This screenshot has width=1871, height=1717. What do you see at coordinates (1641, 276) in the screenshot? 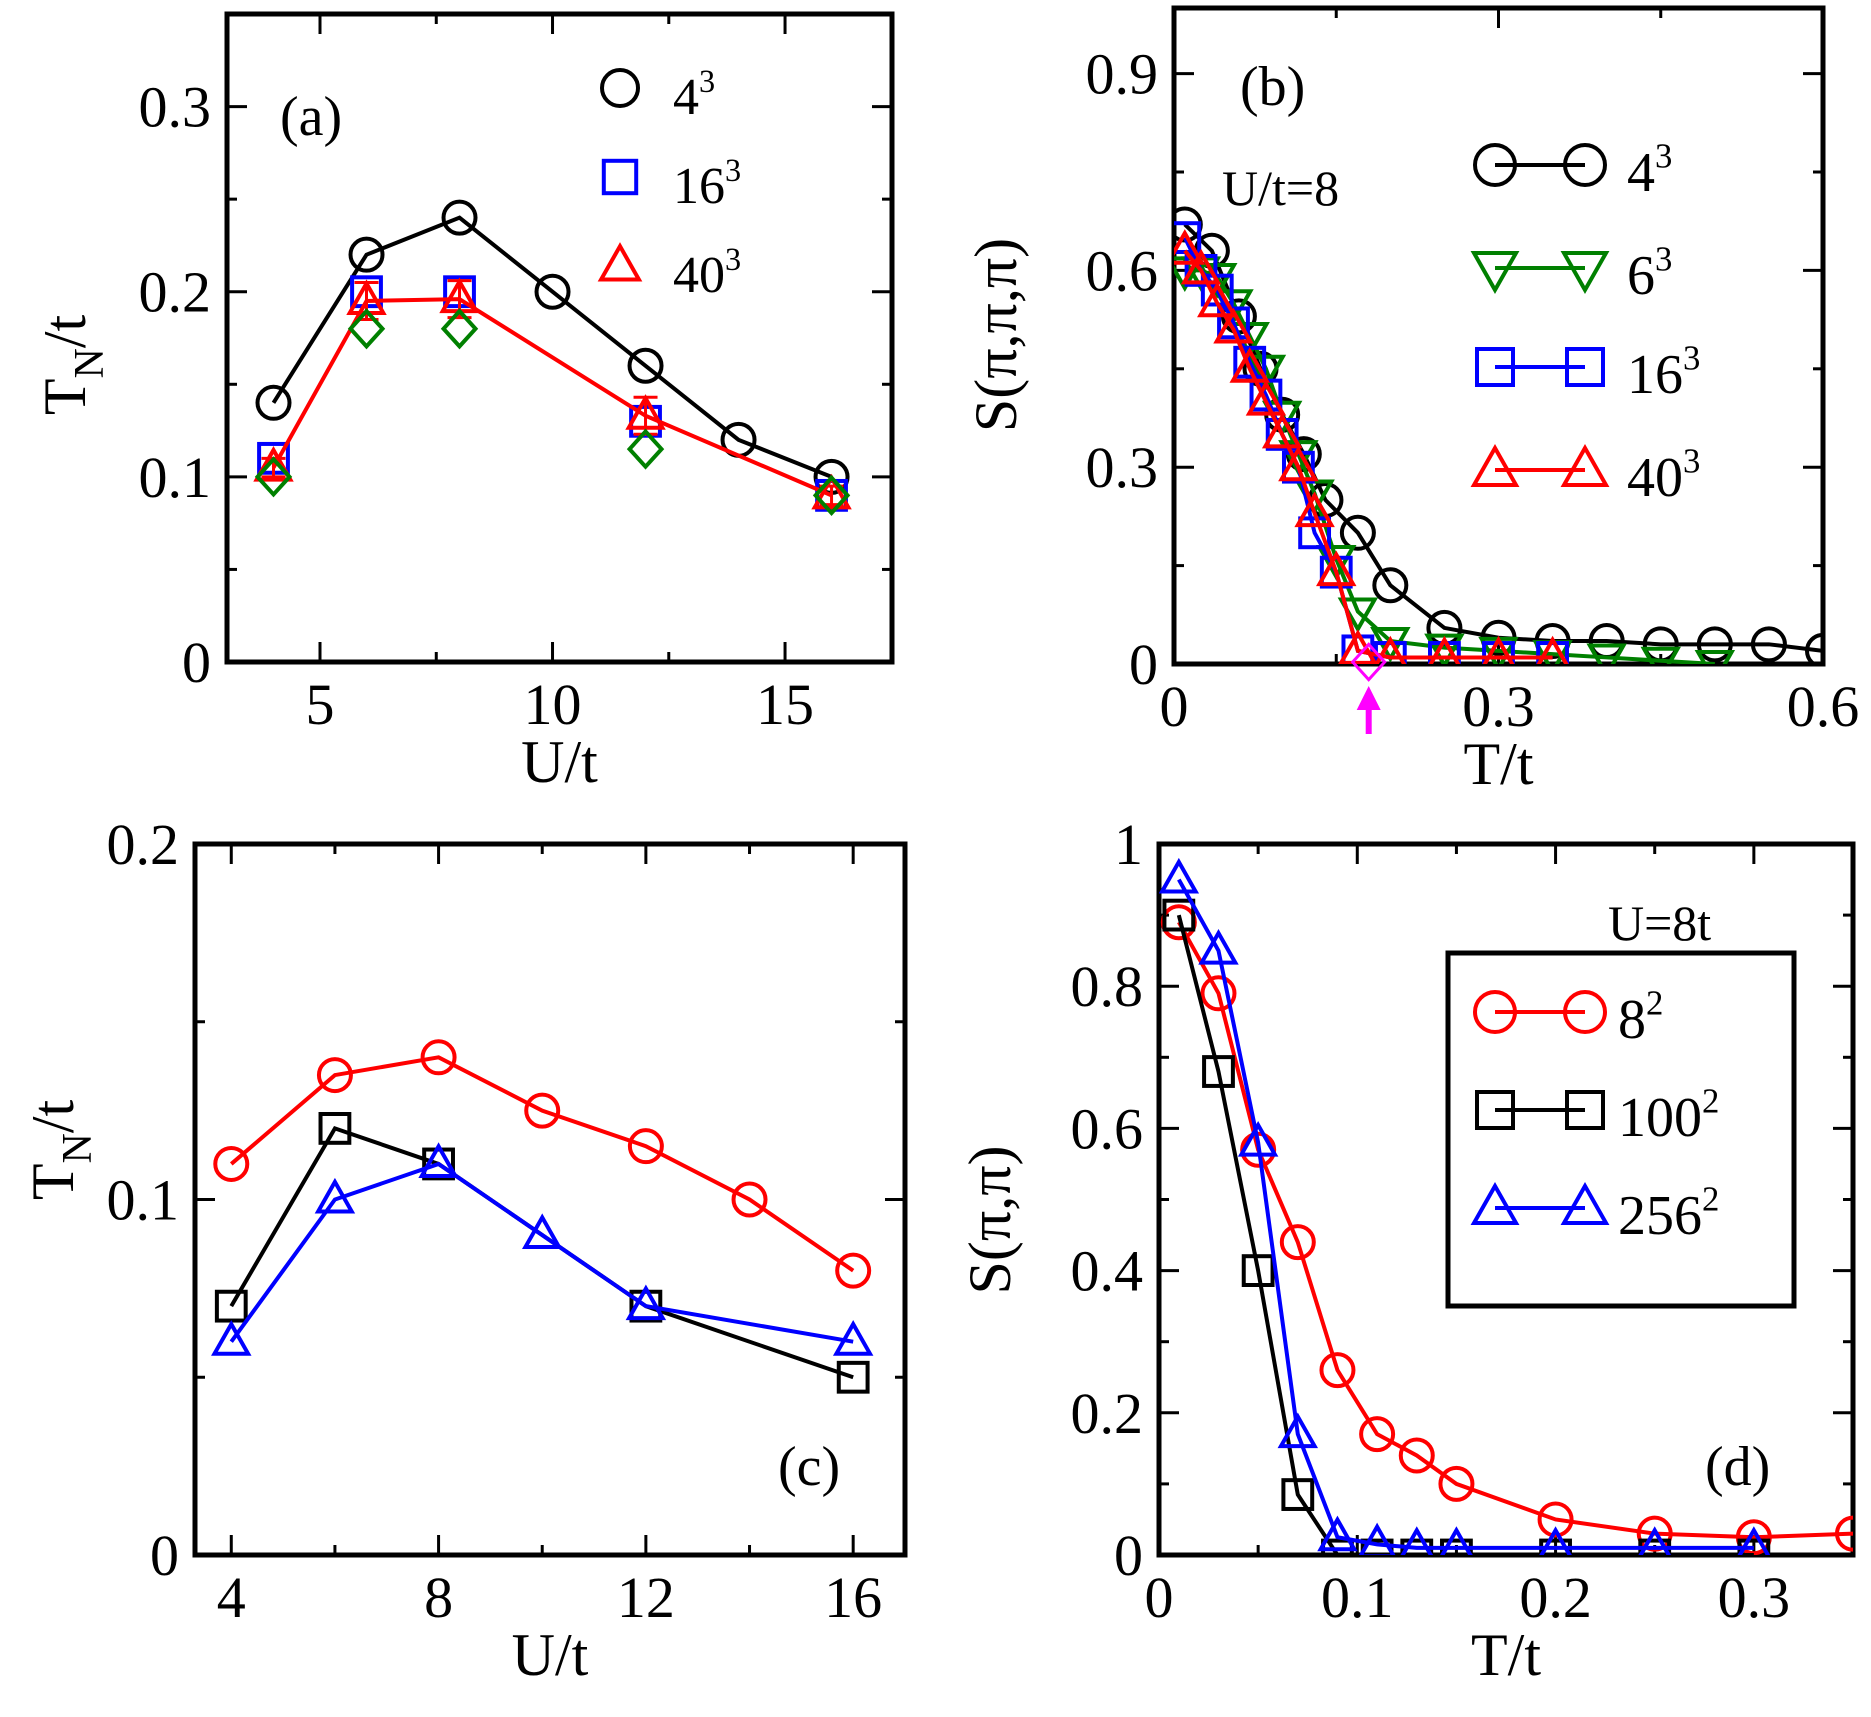
I see `legend-label-base: 6` at bounding box center [1641, 276].